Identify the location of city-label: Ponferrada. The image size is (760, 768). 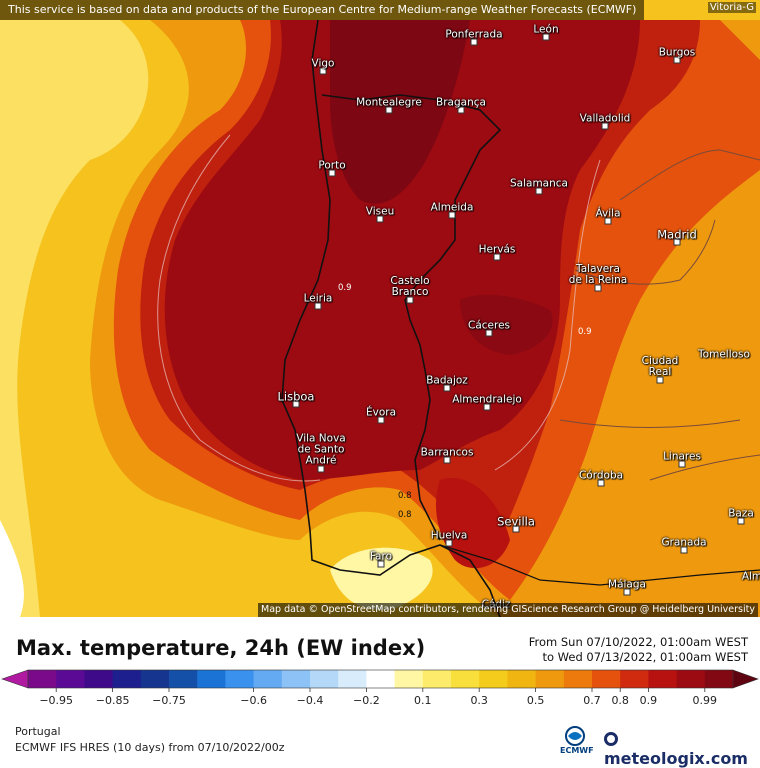
(474, 34).